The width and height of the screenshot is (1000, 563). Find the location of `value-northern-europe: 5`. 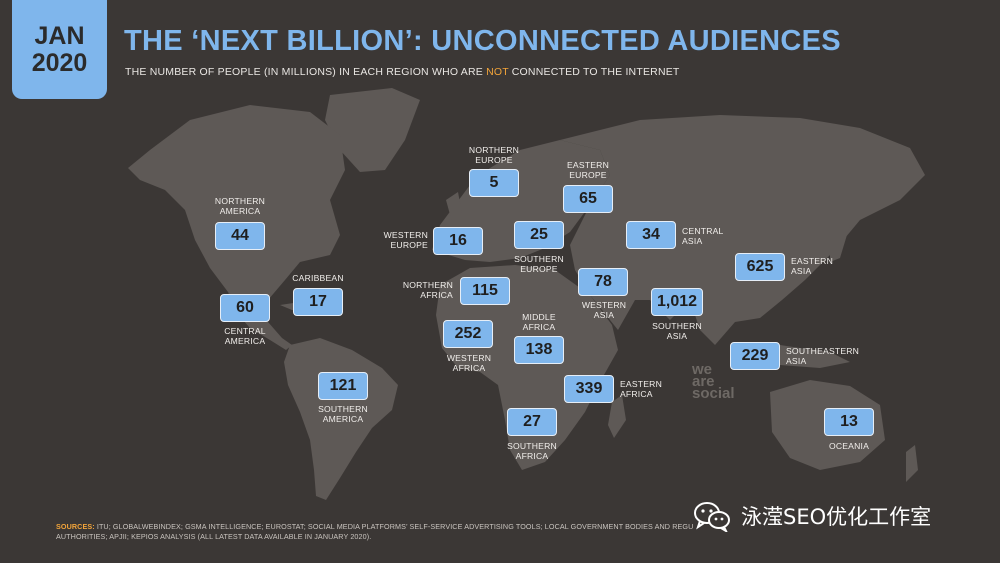

value-northern-europe: 5 is located at coordinates (494, 183).